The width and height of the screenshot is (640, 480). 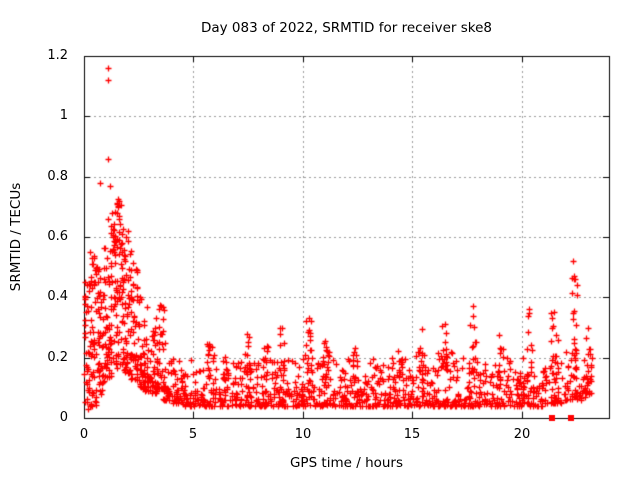 I want to click on x-tick-label: 5, so click(x=193, y=434).